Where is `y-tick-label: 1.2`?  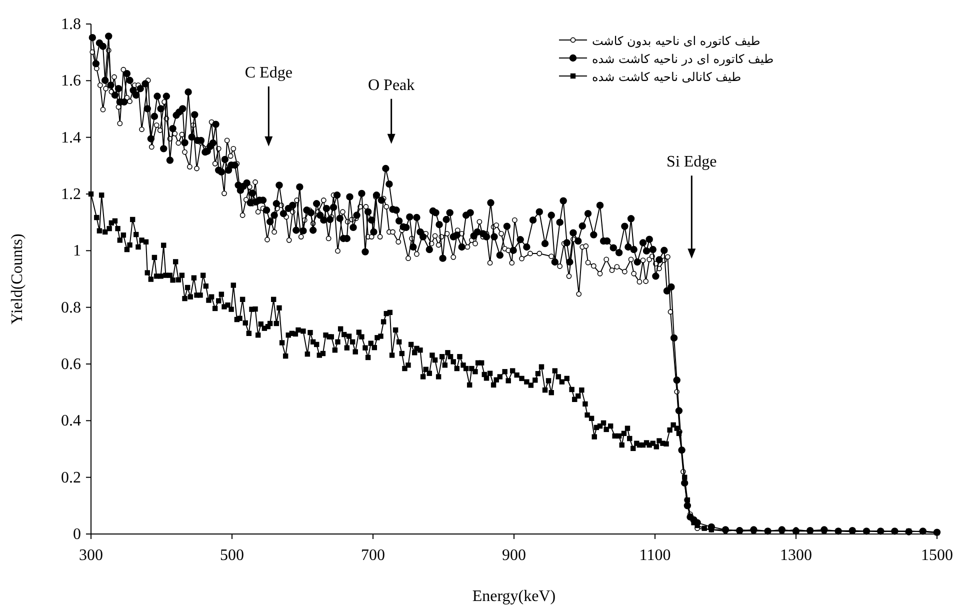 y-tick-label: 1.2 is located at coordinates (71, 194).